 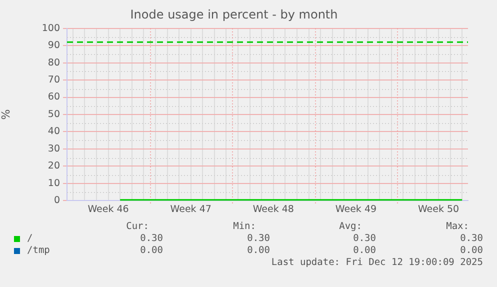 What do you see at coordinates (54, 132) in the screenshot?
I see `y-tick-label: 40` at bounding box center [54, 132].